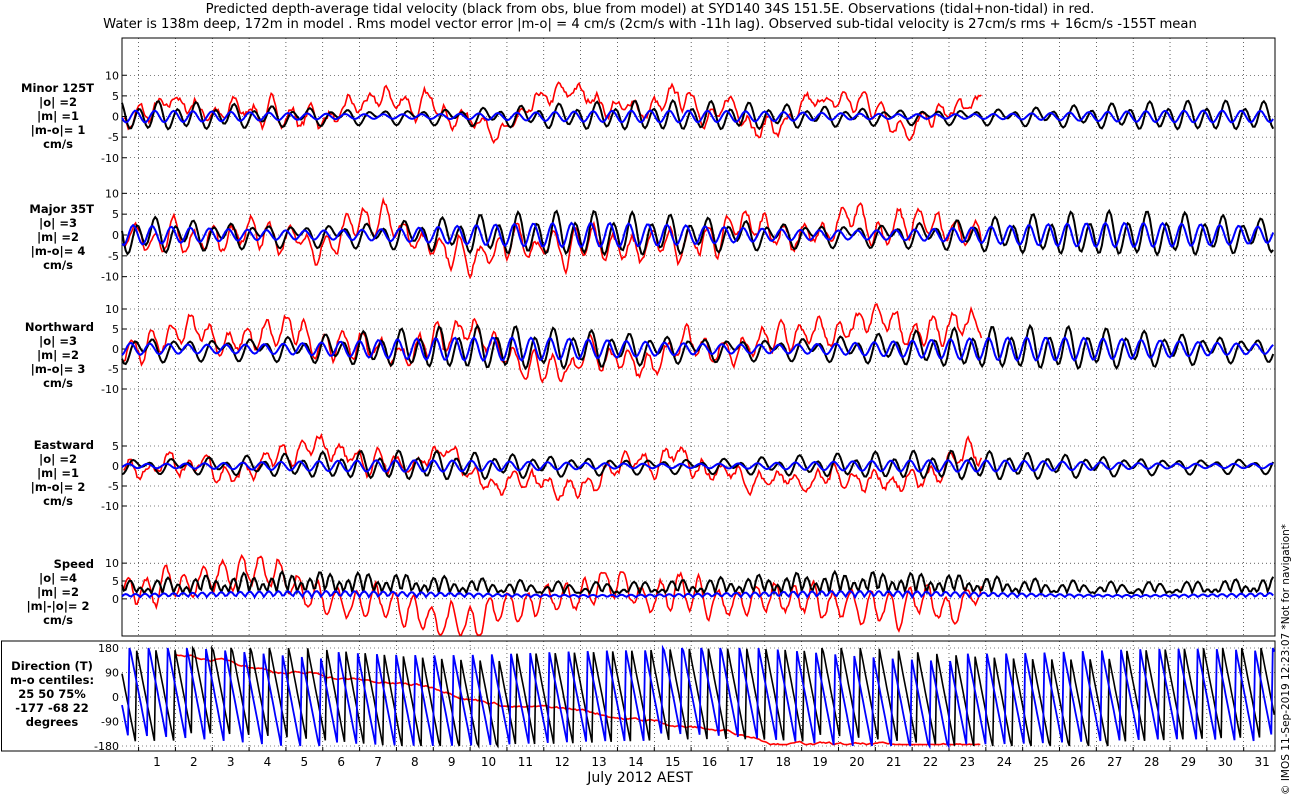  What do you see at coordinates (52, 680) in the screenshot?
I see `direction-label-line: m-o centiles:` at bounding box center [52, 680].